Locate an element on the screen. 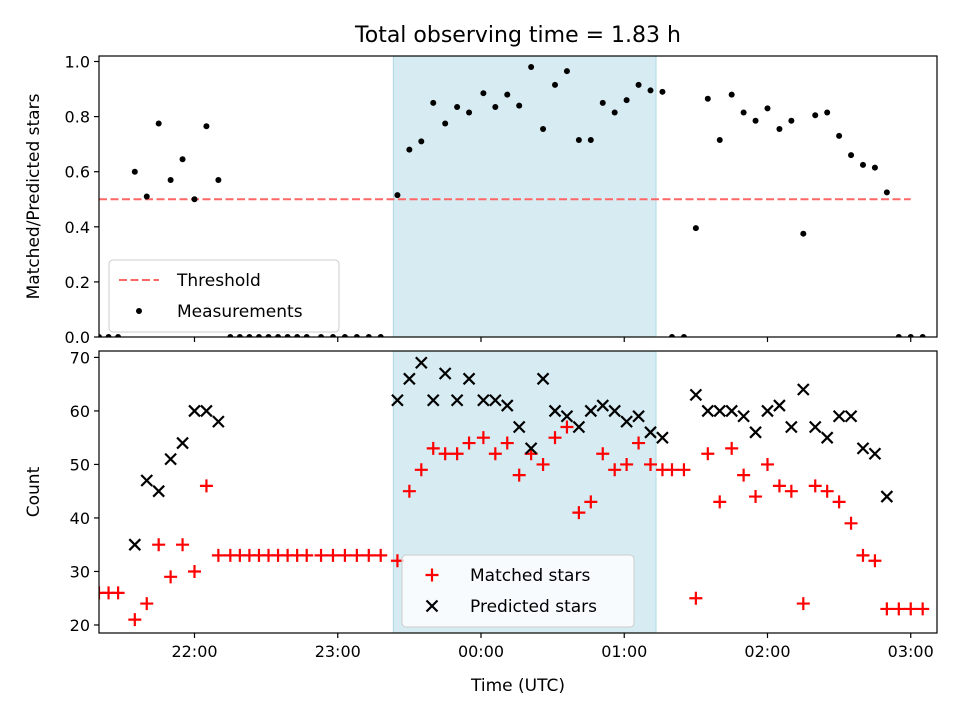  y-tick-label: 20 is located at coordinates (80, 625).